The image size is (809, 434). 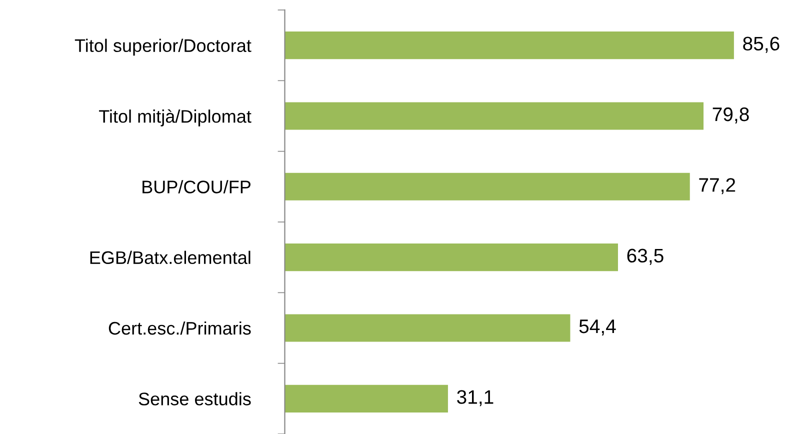 I want to click on data-label: 31,1, so click(x=475, y=398).